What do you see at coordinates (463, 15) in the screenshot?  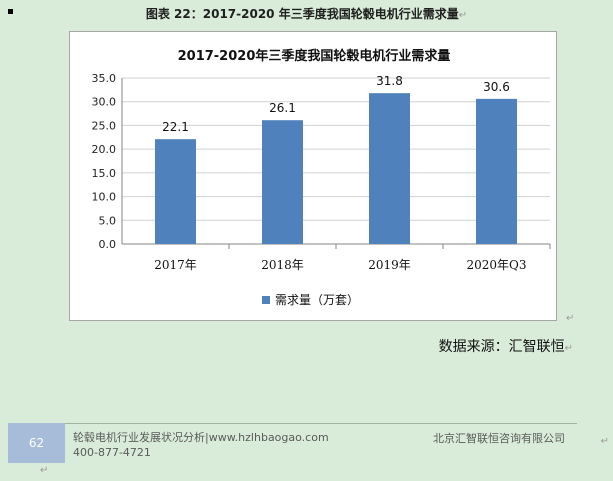 I see `paragraph-mark: ↵` at bounding box center [463, 15].